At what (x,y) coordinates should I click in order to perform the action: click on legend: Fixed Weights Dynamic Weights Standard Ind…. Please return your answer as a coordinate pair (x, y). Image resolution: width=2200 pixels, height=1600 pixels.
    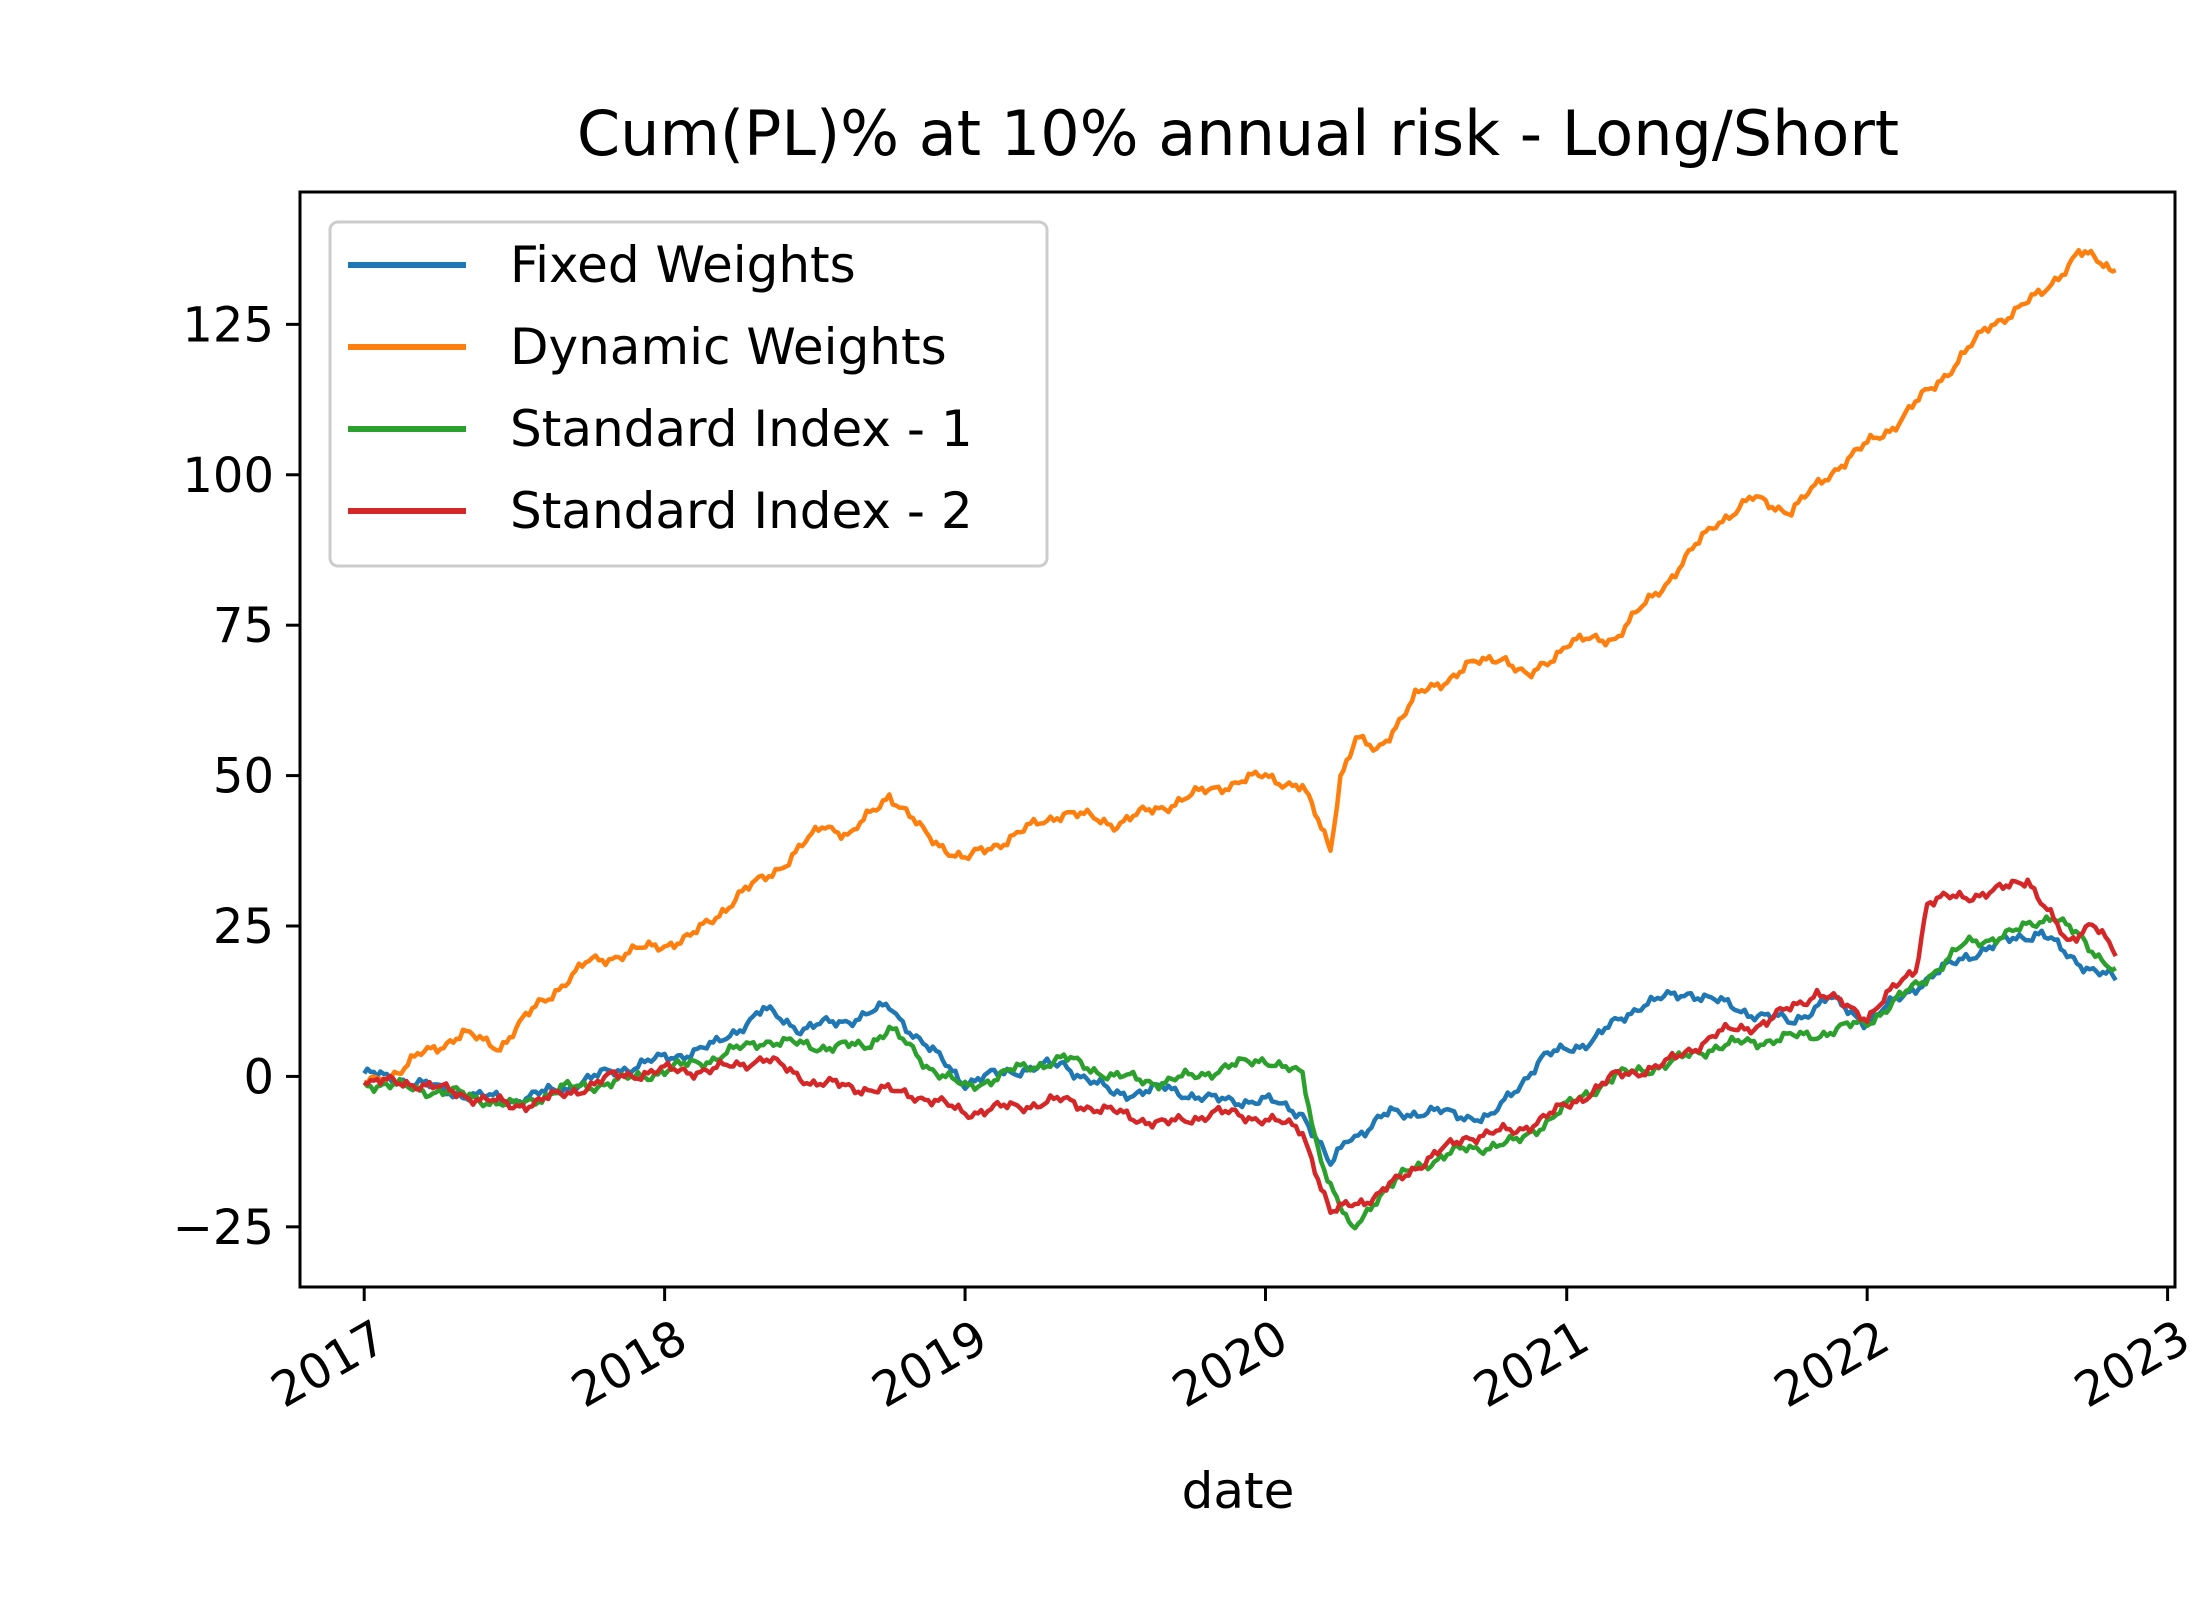
    Looking at the image, I should click on (688, 394).